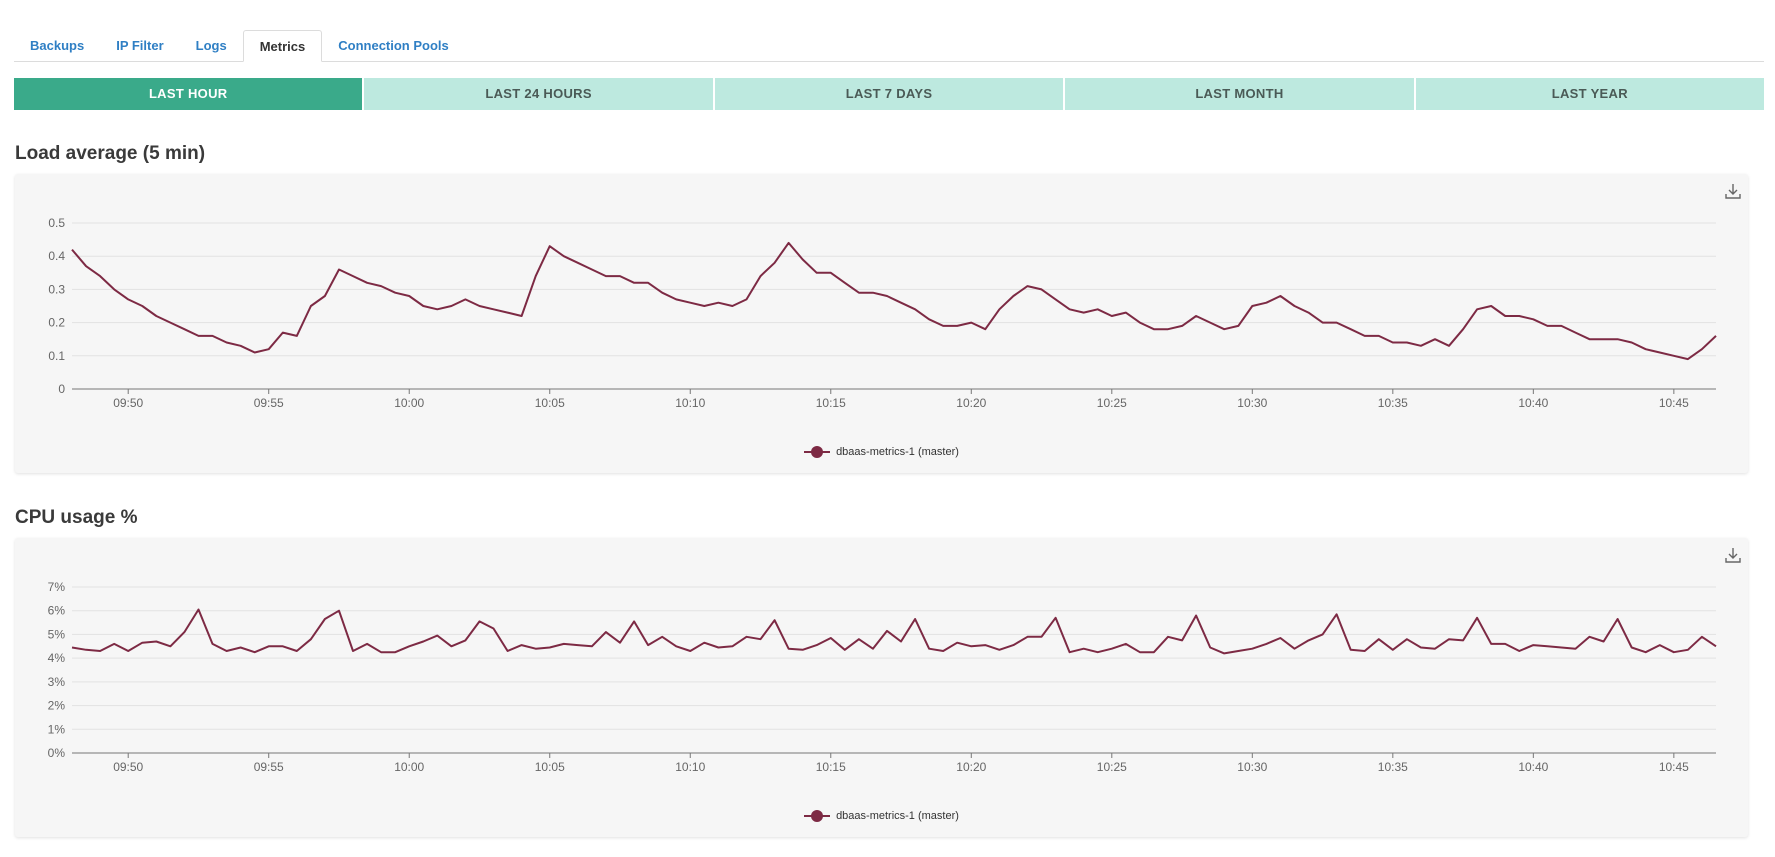  What do you see at coordinates (211, 45) in the screenshot?
I see `tab-logs: Logs` at bounding box center [211, 45].